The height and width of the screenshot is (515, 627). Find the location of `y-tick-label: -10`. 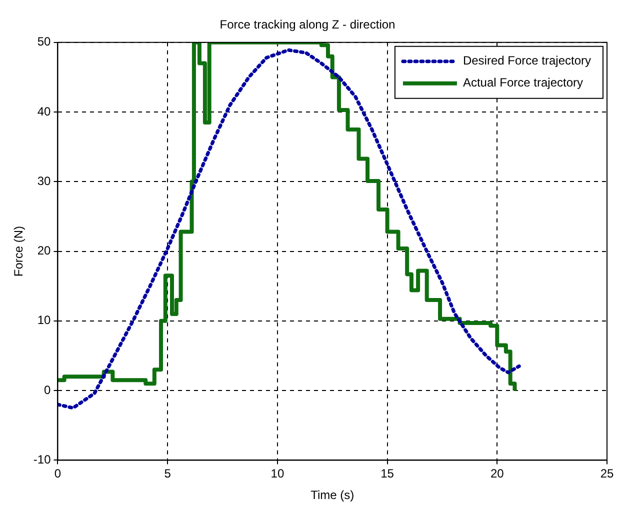

y-tick-label: -10 is located at coordinates (42, 459).